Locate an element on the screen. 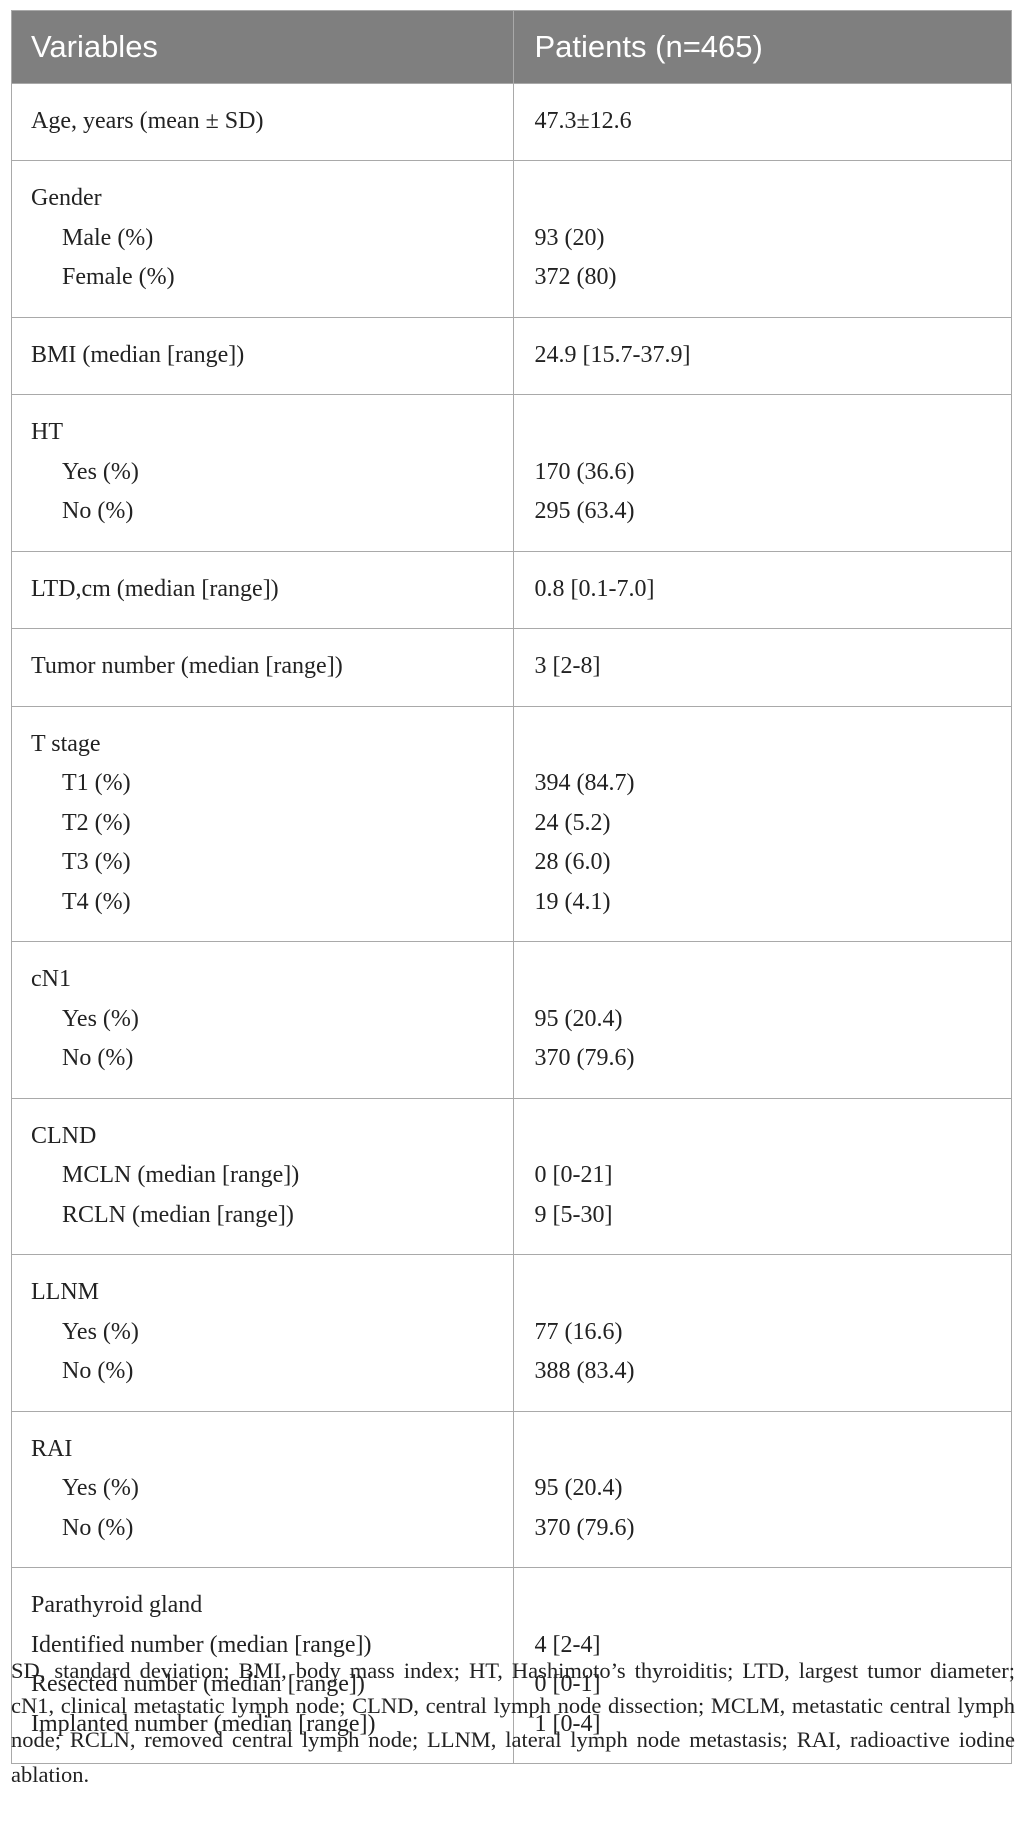  table-row: Tumor number (median [range]) 3 [2-8] is located at coordinates (511, 667).